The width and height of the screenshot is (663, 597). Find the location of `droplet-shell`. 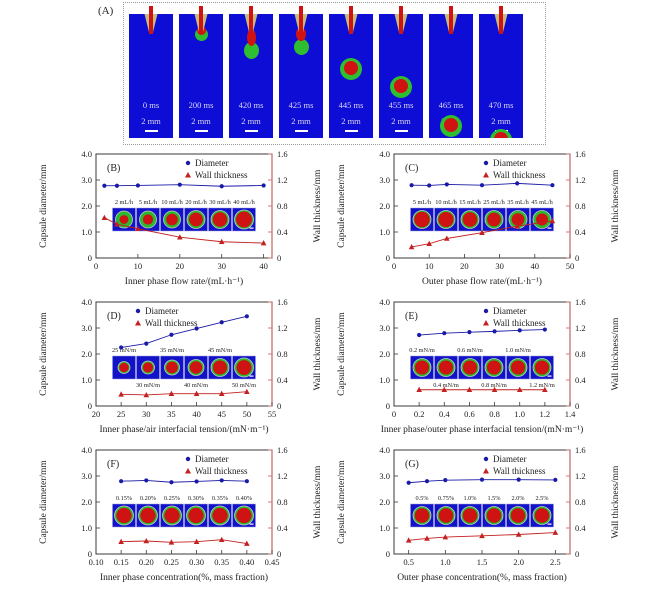

droplet-shell is located at coordinates (301, 47).